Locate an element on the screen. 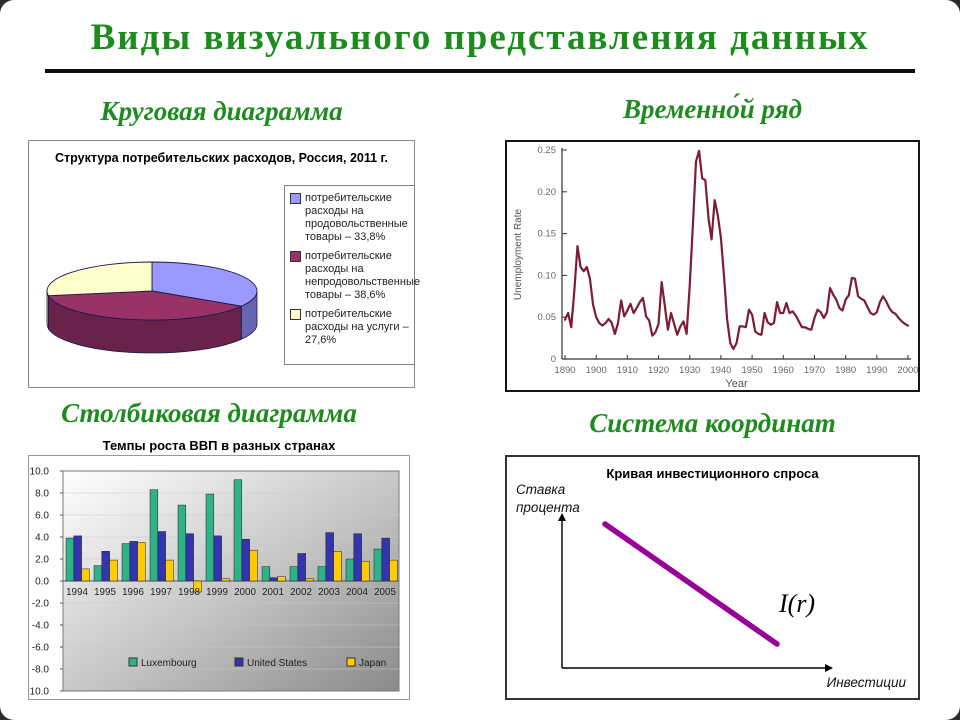 This screenshot has height=720, width=960. y-tick-label: 8.0 is located at coordinates (42, 494).